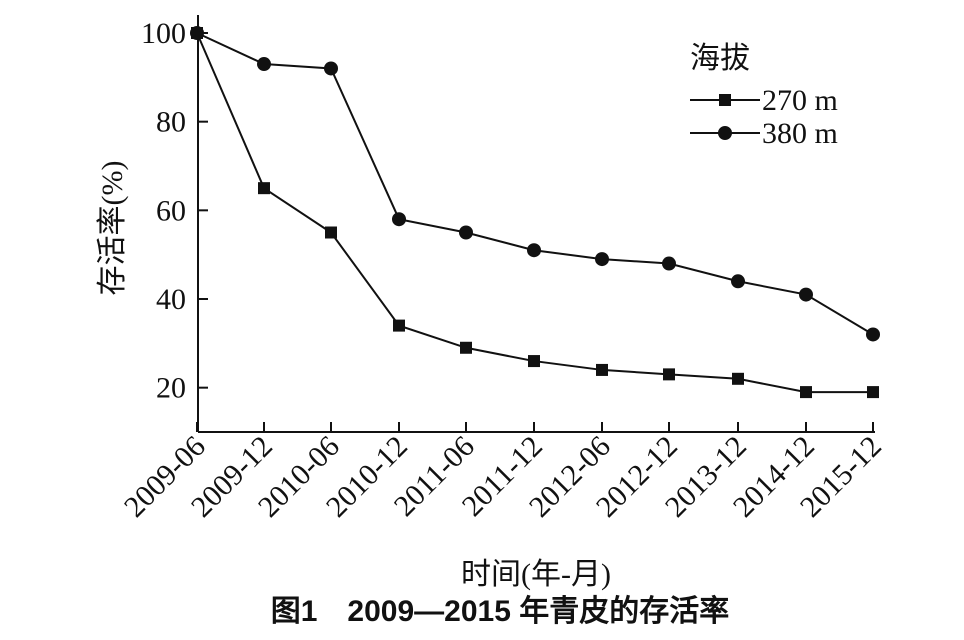 This screenshot has height=640, width=964. I want to click on y-tick-label: 40, so click(171, 299).